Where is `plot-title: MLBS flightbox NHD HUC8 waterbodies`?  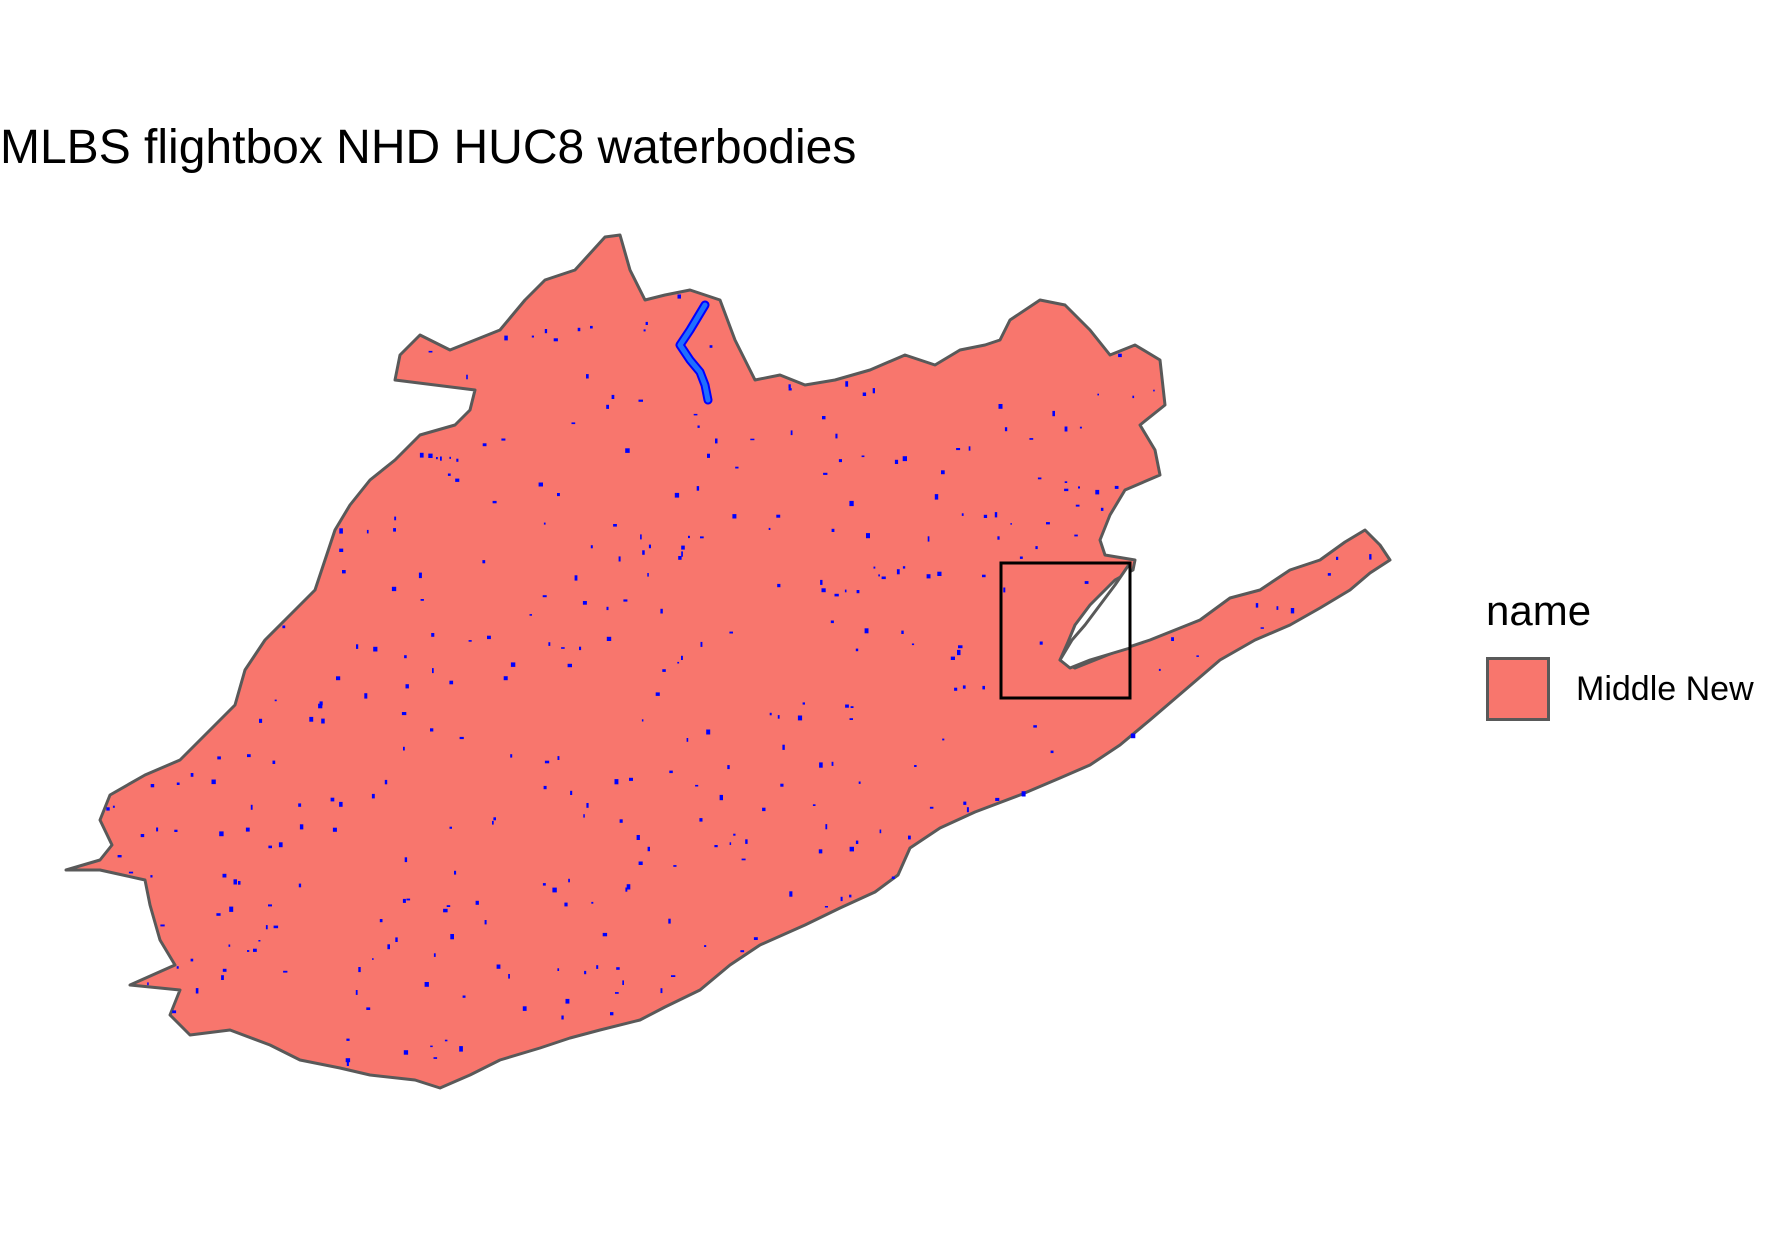
plot-title: MLBS flightbox NHD HUC8 waterbodies is located at coordinates (428, 147).